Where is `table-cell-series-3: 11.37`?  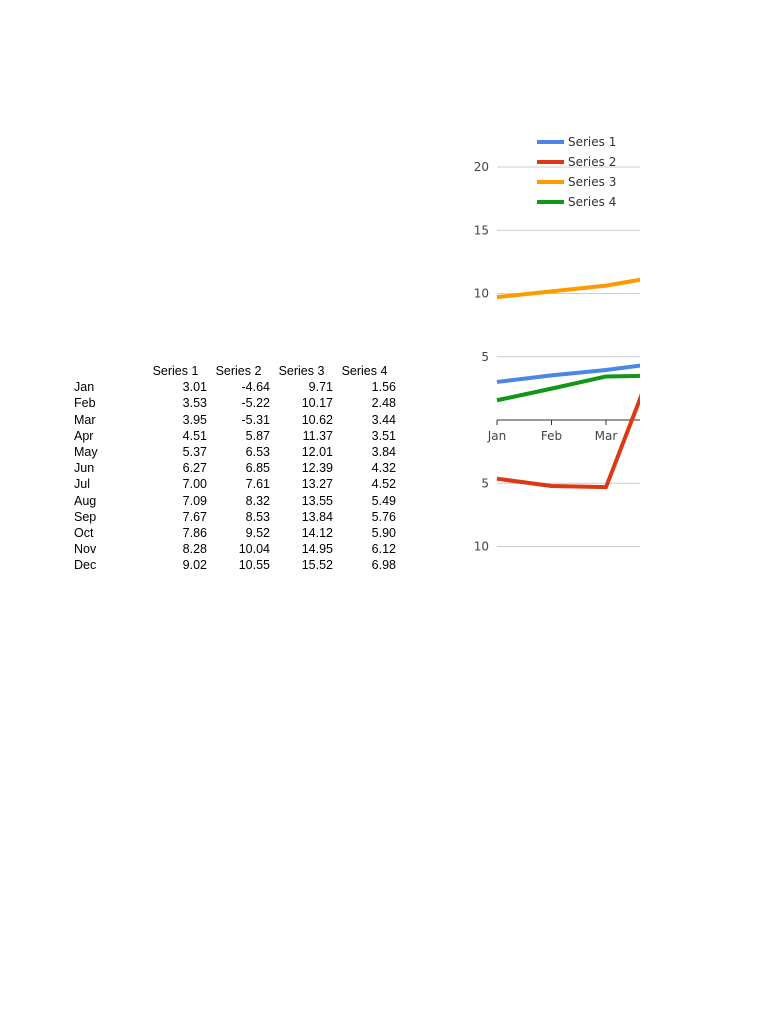 table-cell-series-3: 11.37 is located at coordinates (317, 435).